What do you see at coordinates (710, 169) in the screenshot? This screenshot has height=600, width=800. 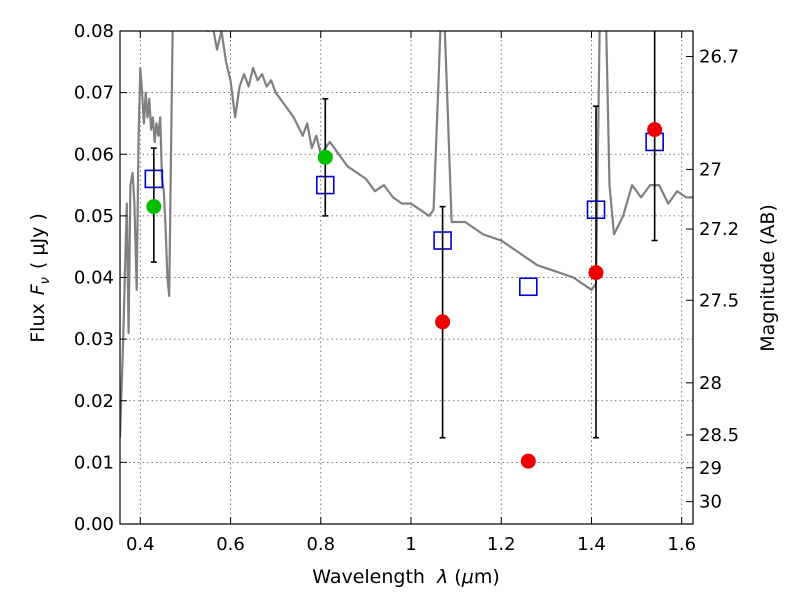 I see `y2-tick-label: 27` at bounding box center [710, 169].